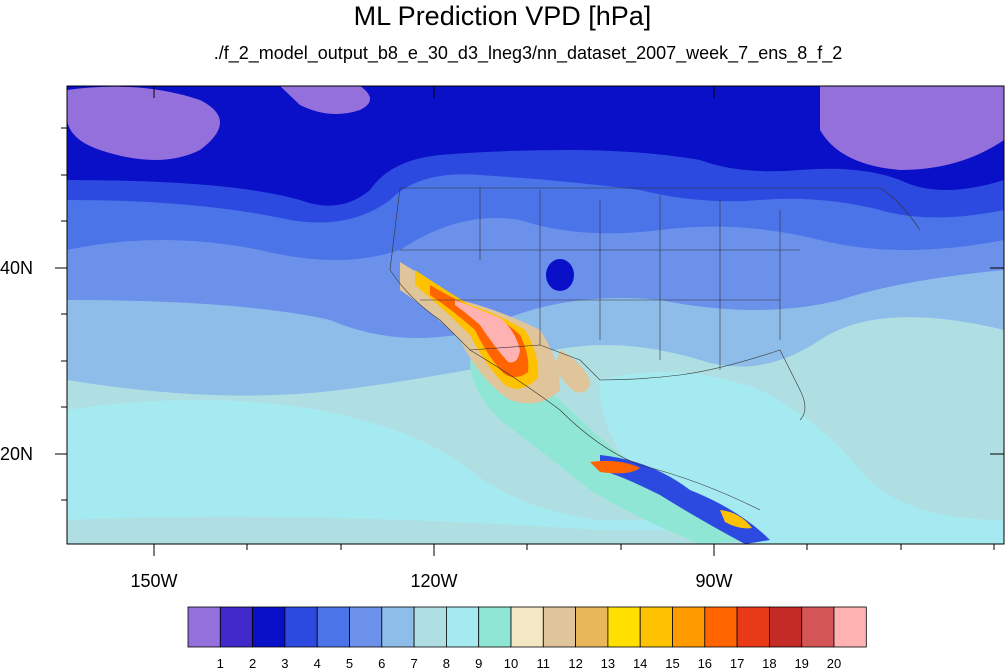 The height and width of the screenshot is (672, 1005). What do you see at coordinates (317, 663) in the screenshot?
I see `colorbar-label-4: 4` at bounding box center [317, 663].